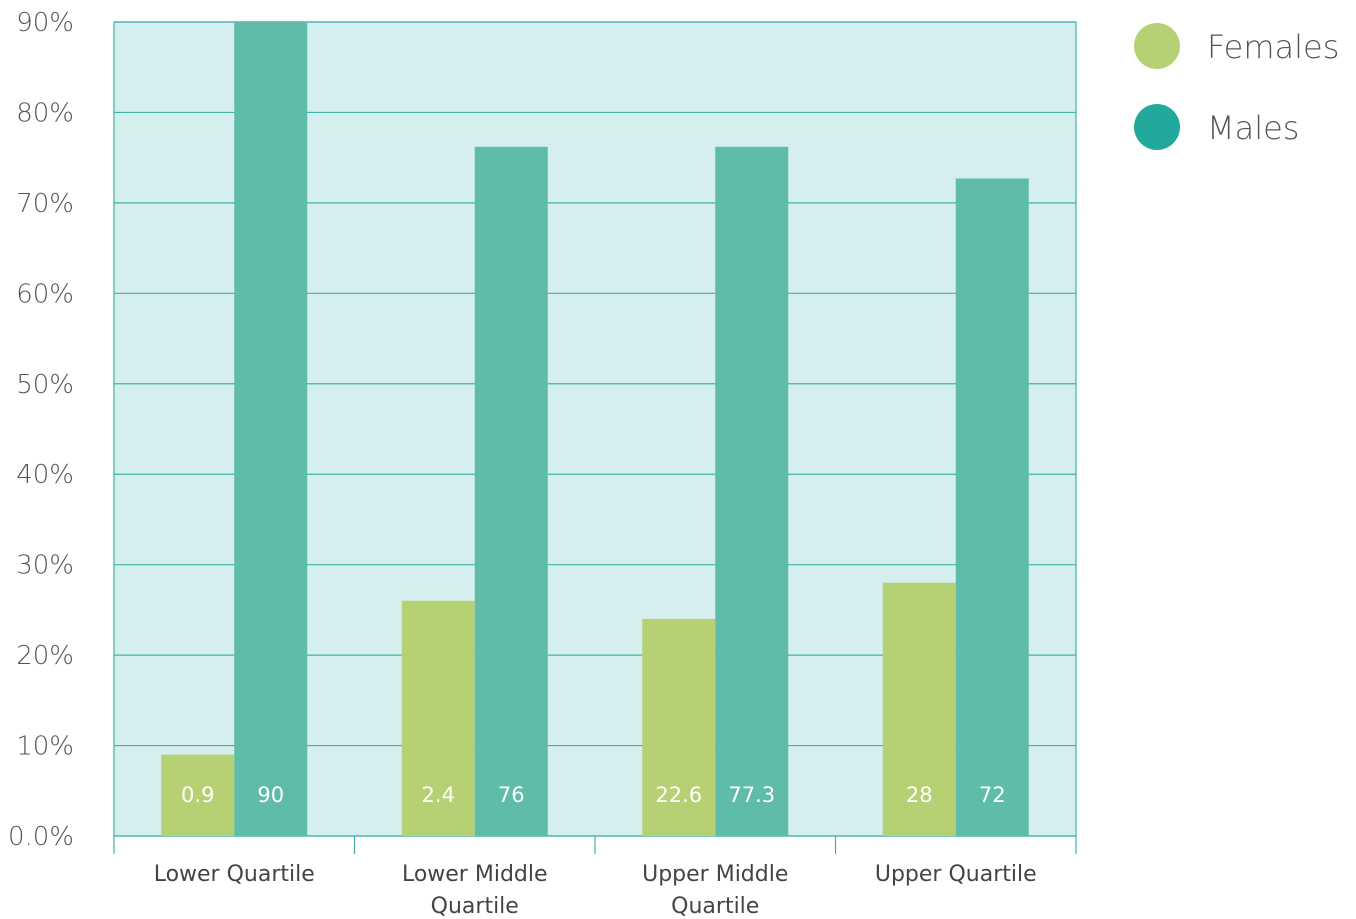 The width and height of the screenshot is (1356, 919). Describe the element at coordinates (45, 113) in the screenshot. I see `y-tick-label: 80%` at that location.